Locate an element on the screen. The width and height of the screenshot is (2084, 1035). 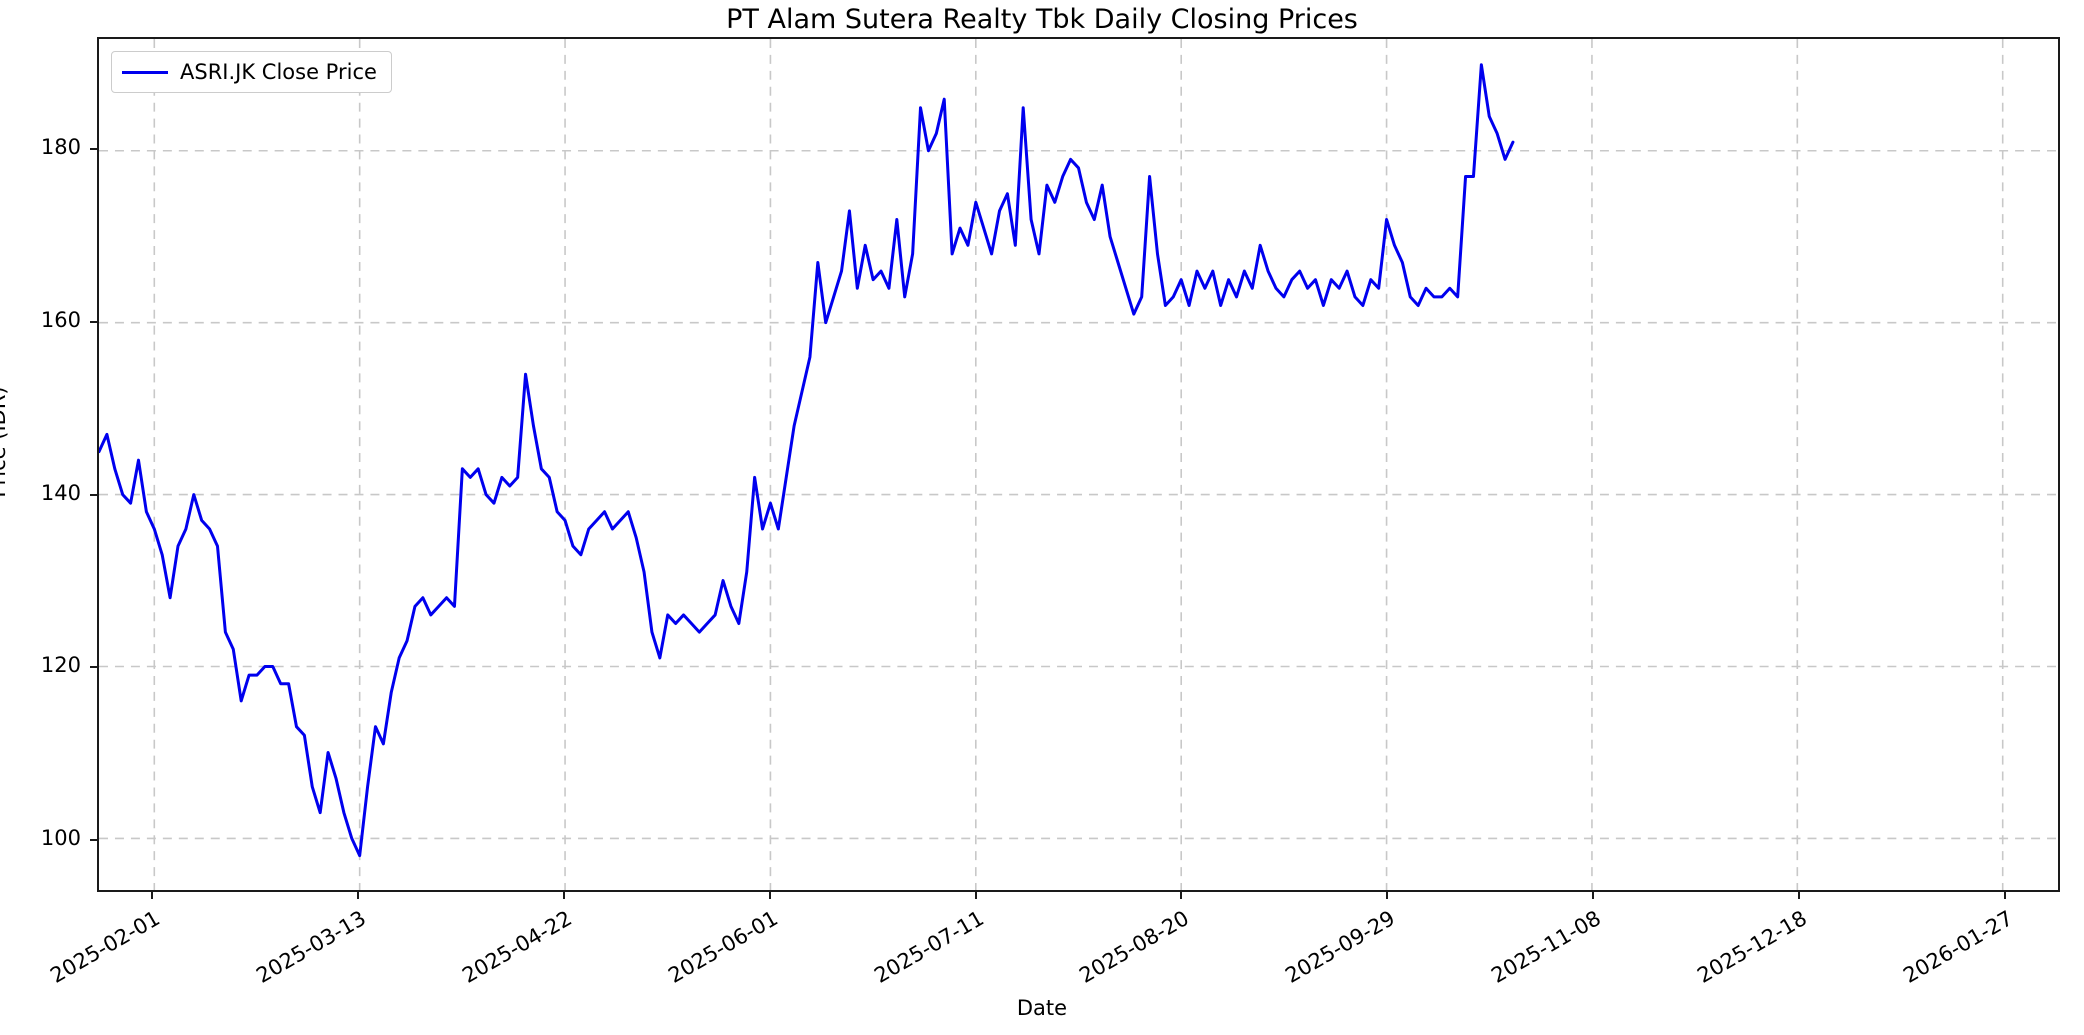
y-tick-label: 160 is located at coordinates (60, 320).